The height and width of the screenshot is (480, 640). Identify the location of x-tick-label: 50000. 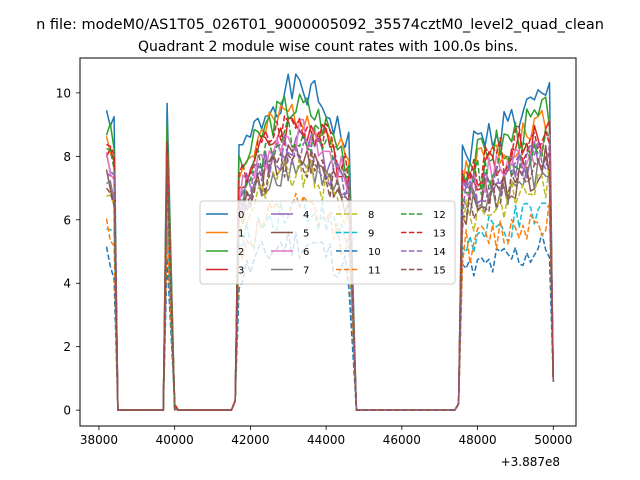
(553, 440).